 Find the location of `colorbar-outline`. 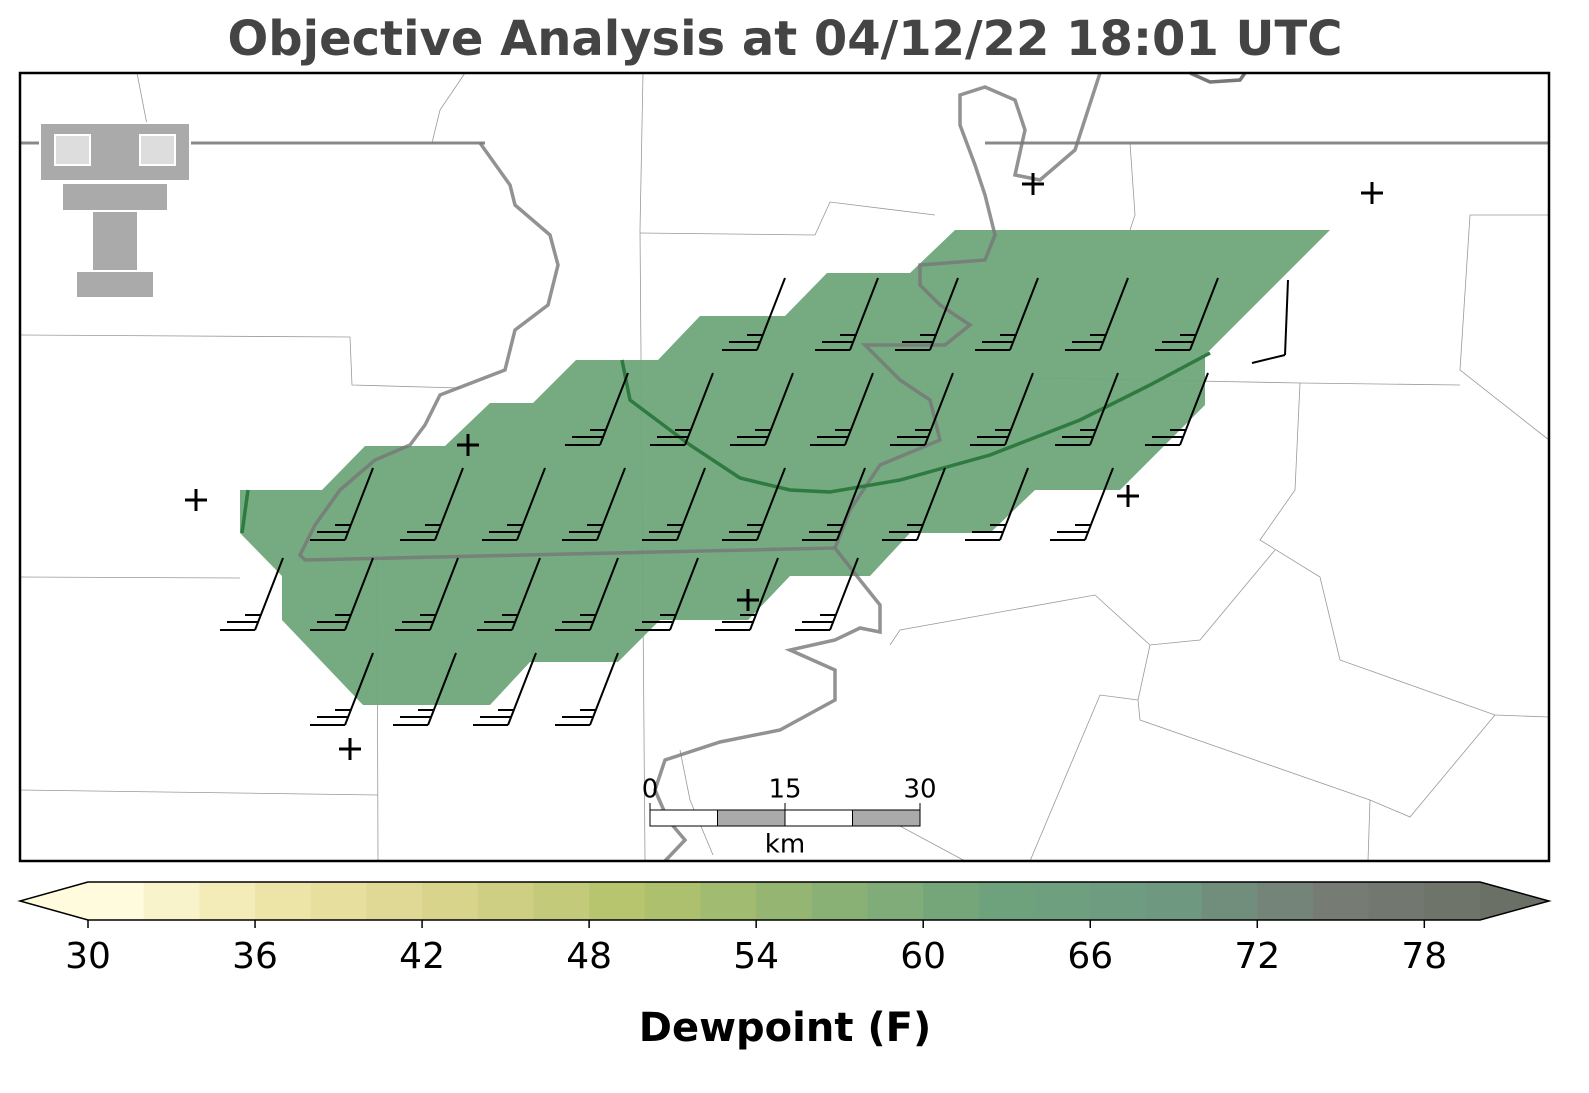

colorbar-outline is located at coordinates (784, 901).